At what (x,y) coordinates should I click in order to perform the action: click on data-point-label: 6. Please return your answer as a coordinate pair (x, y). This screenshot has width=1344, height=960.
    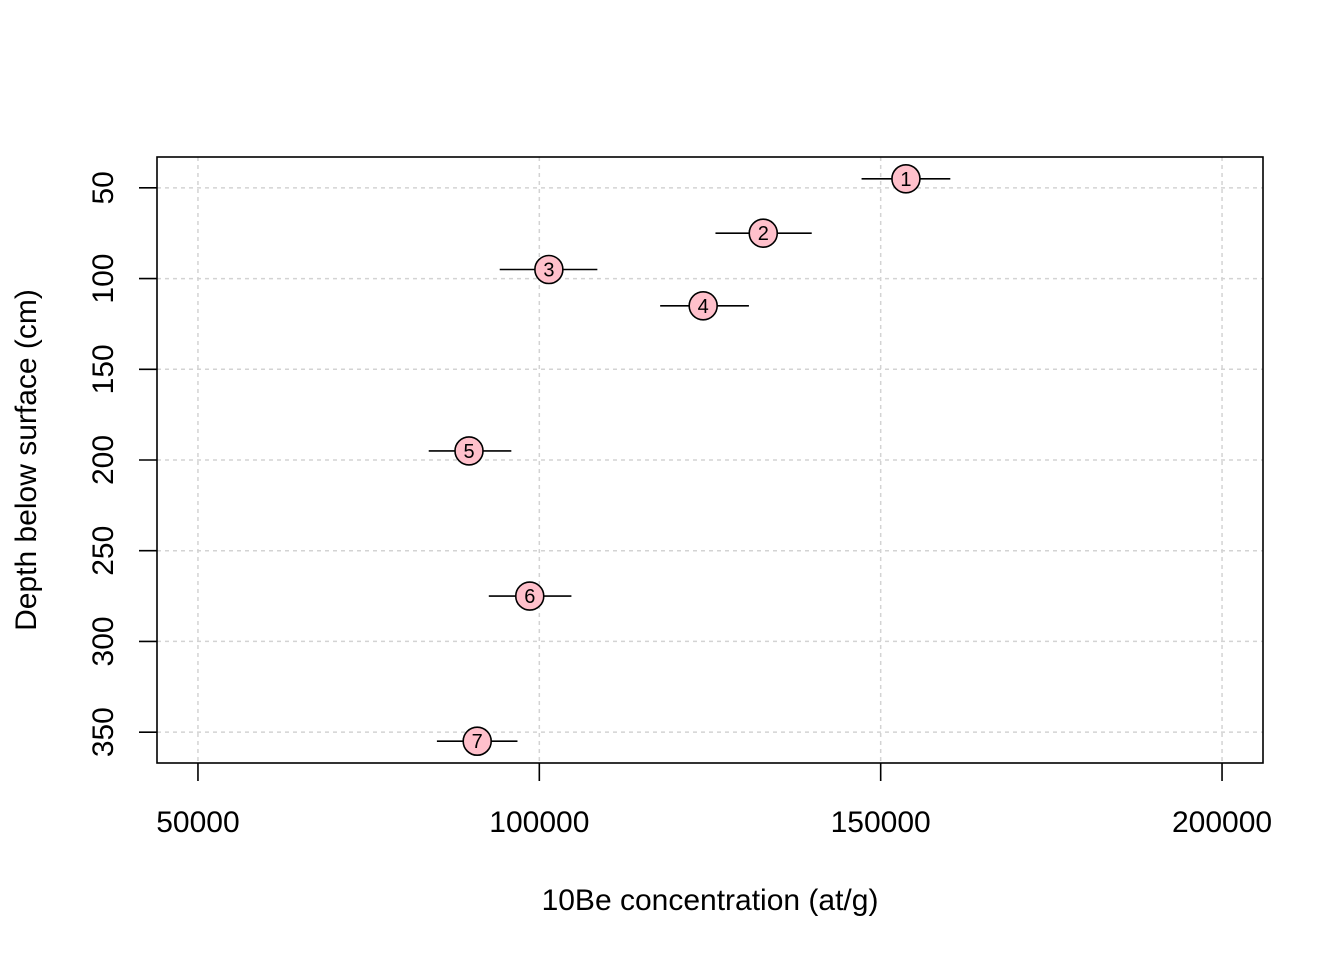
    Looking at the image, I should click on (529, 597).